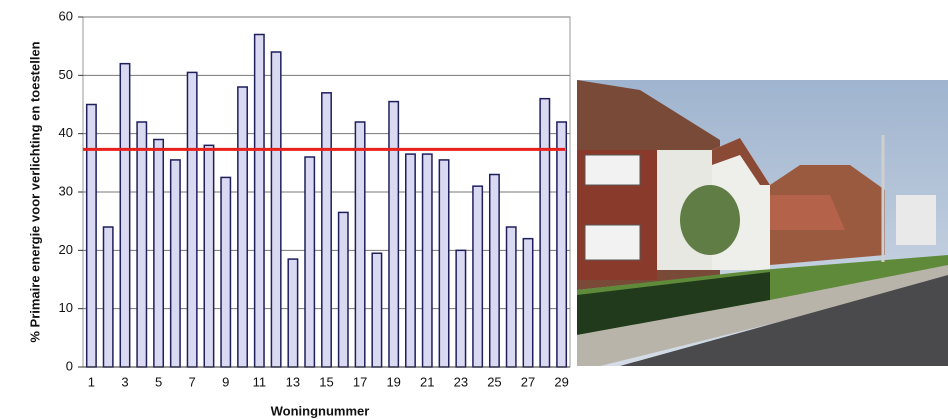 This screenshot has width=948, height=419. I want to click on y-tick-label: 10, so click(66, 307).